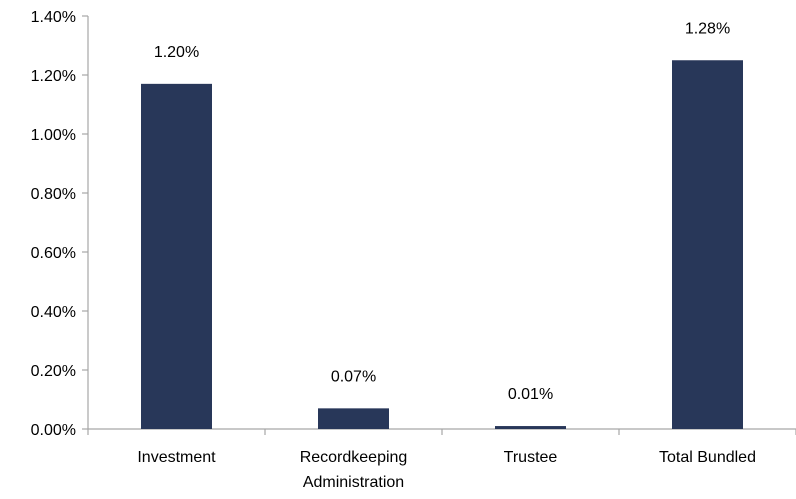 The image size is (796, 499). Describe the element at coordinates (707, 28) in the screenshot. I see `data-label: 1.28%` at that location.